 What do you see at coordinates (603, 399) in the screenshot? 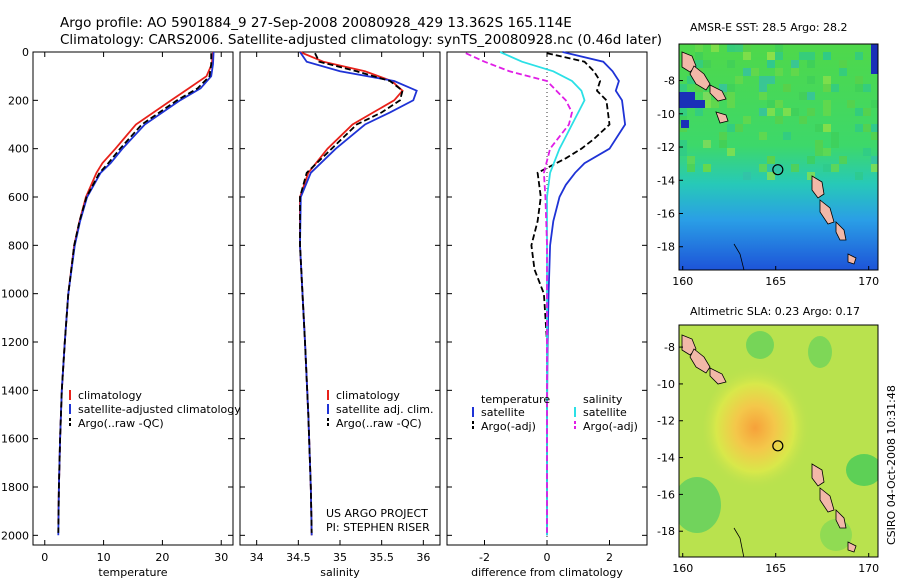
I see `legend-title-salinity: salinity` at bounding box center [603, 399].